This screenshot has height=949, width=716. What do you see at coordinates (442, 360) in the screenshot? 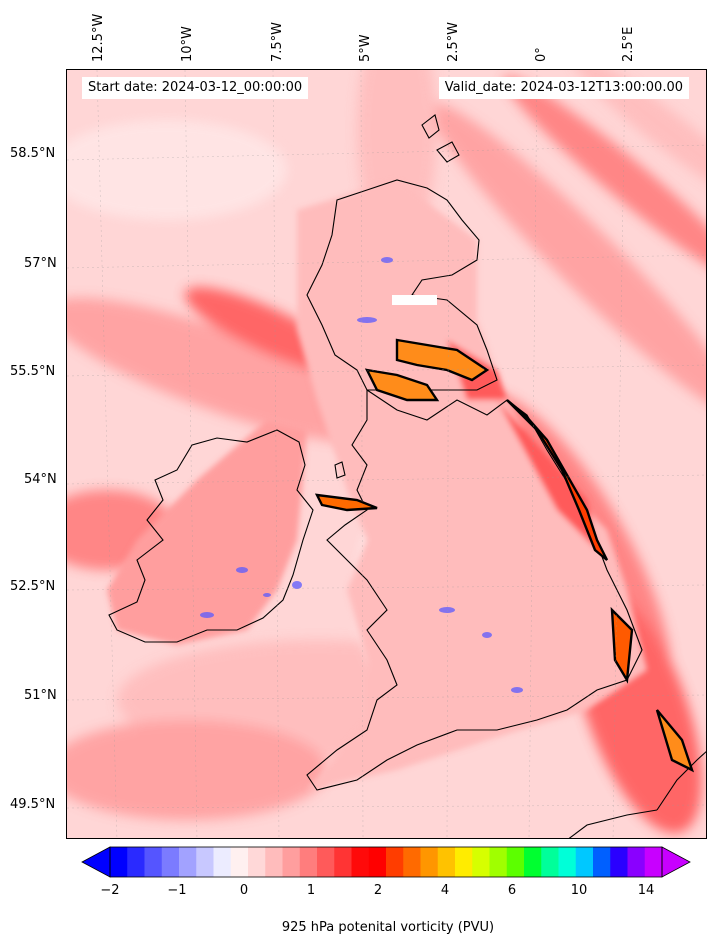
I see `scotland-contour-east` at bounding box center [442, 360].